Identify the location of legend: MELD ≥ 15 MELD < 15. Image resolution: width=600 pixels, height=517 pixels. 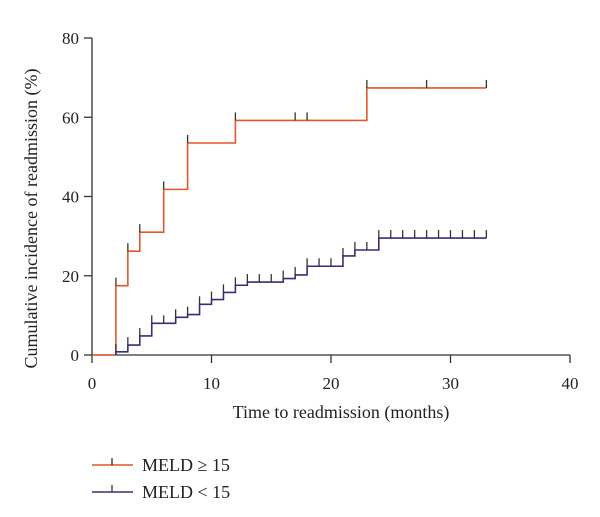
(161, 478).